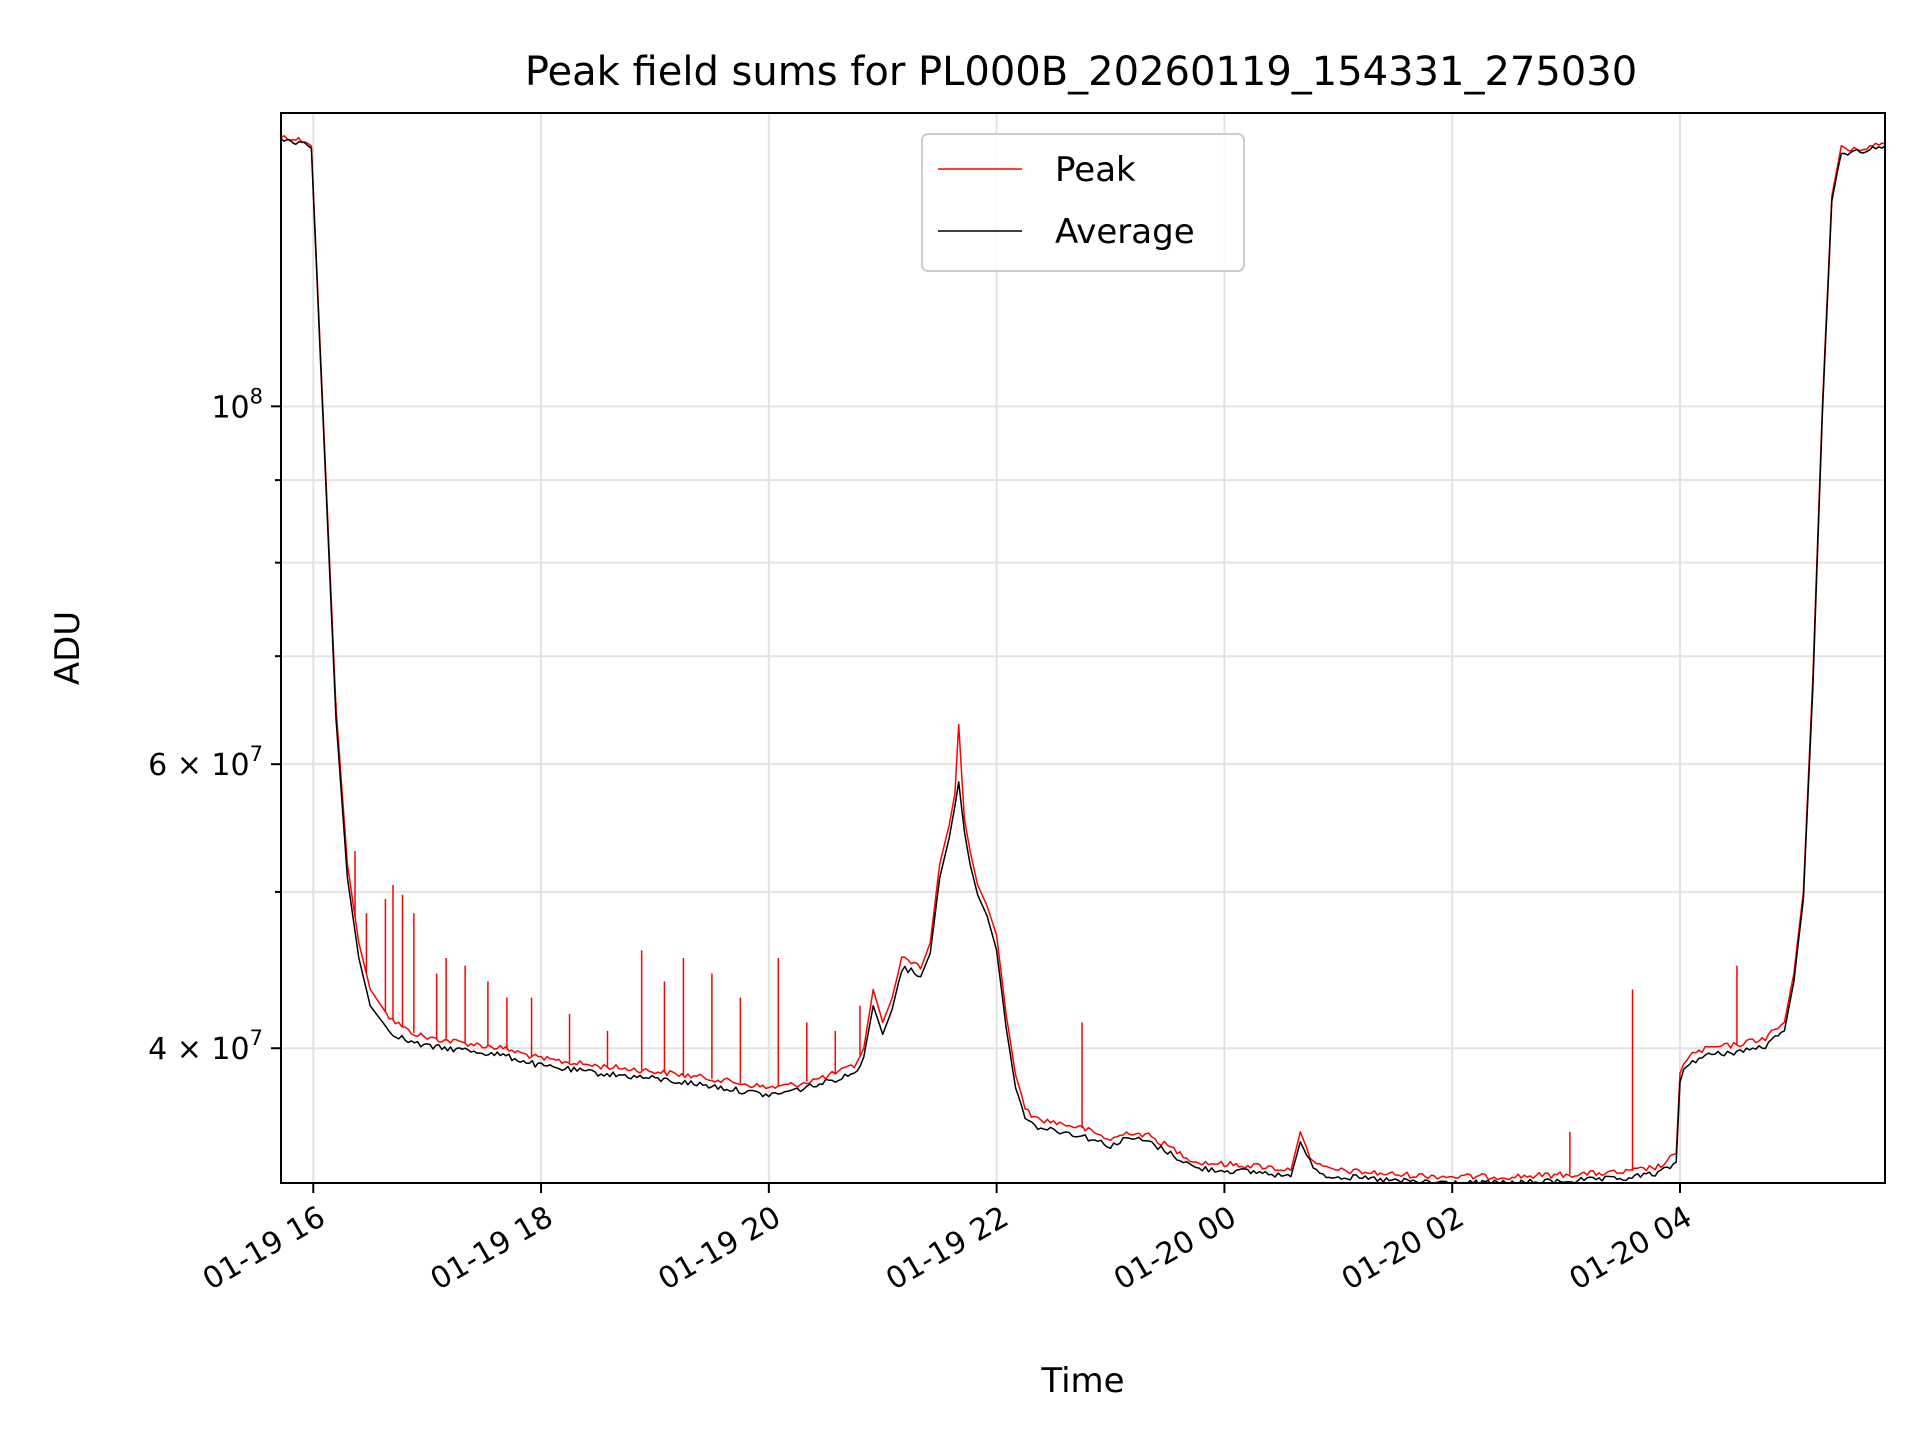  I want to click on y-axis-label: ADU, so click(68, 648).